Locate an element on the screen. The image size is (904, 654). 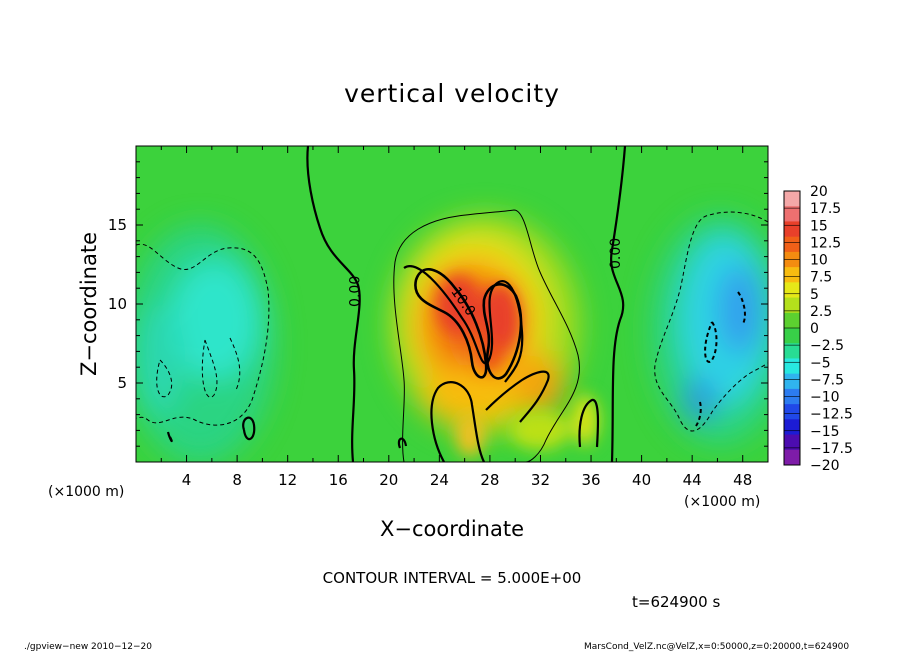
colorbar is located at coordinates (792, 328).